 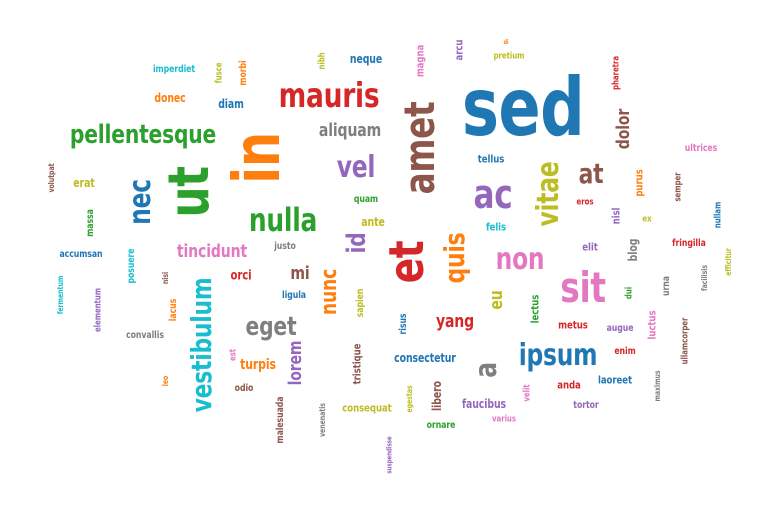 I want to click on word-laoreet: laoreet, so click(x=615, y=380).